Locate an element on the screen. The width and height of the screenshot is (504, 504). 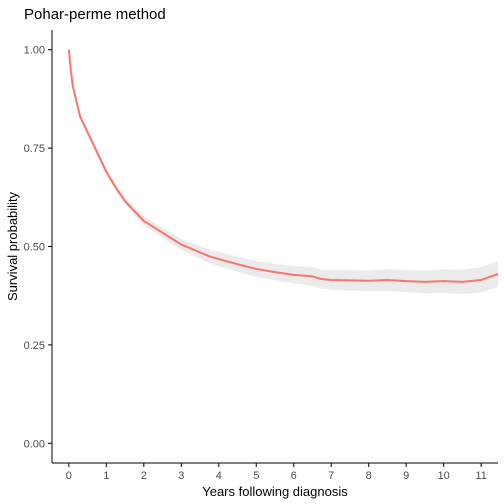
x-tick-label: 0 is located at coordinates (69, 476).